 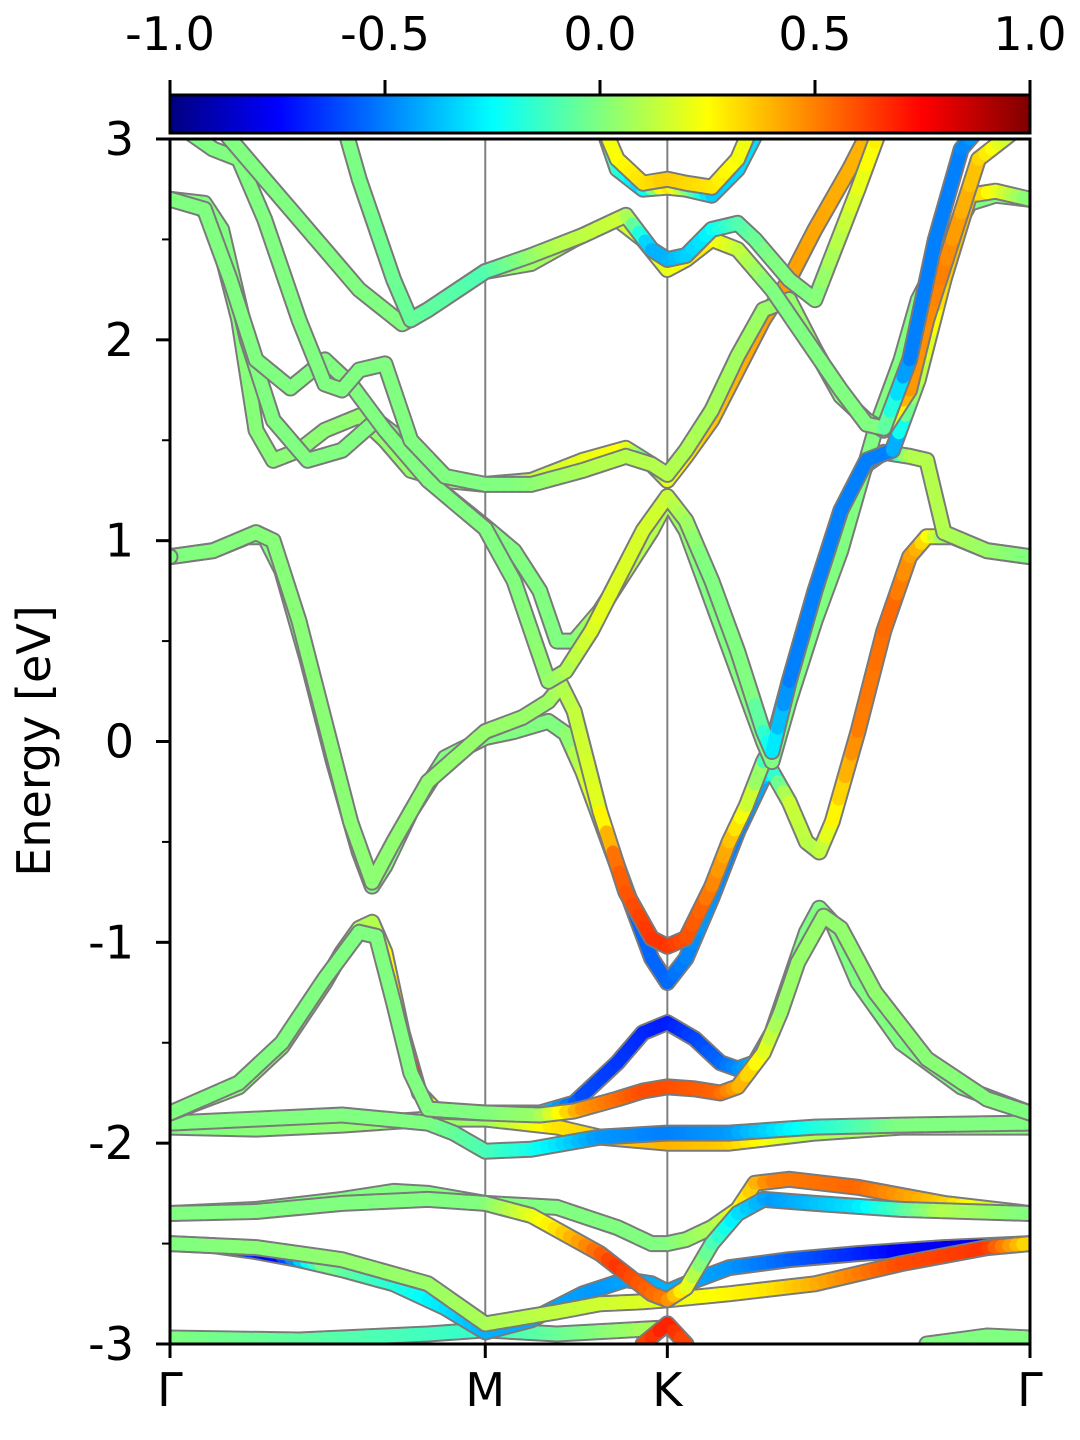 I want to click on kpoint-label: M, so click(x=485, y=1390).